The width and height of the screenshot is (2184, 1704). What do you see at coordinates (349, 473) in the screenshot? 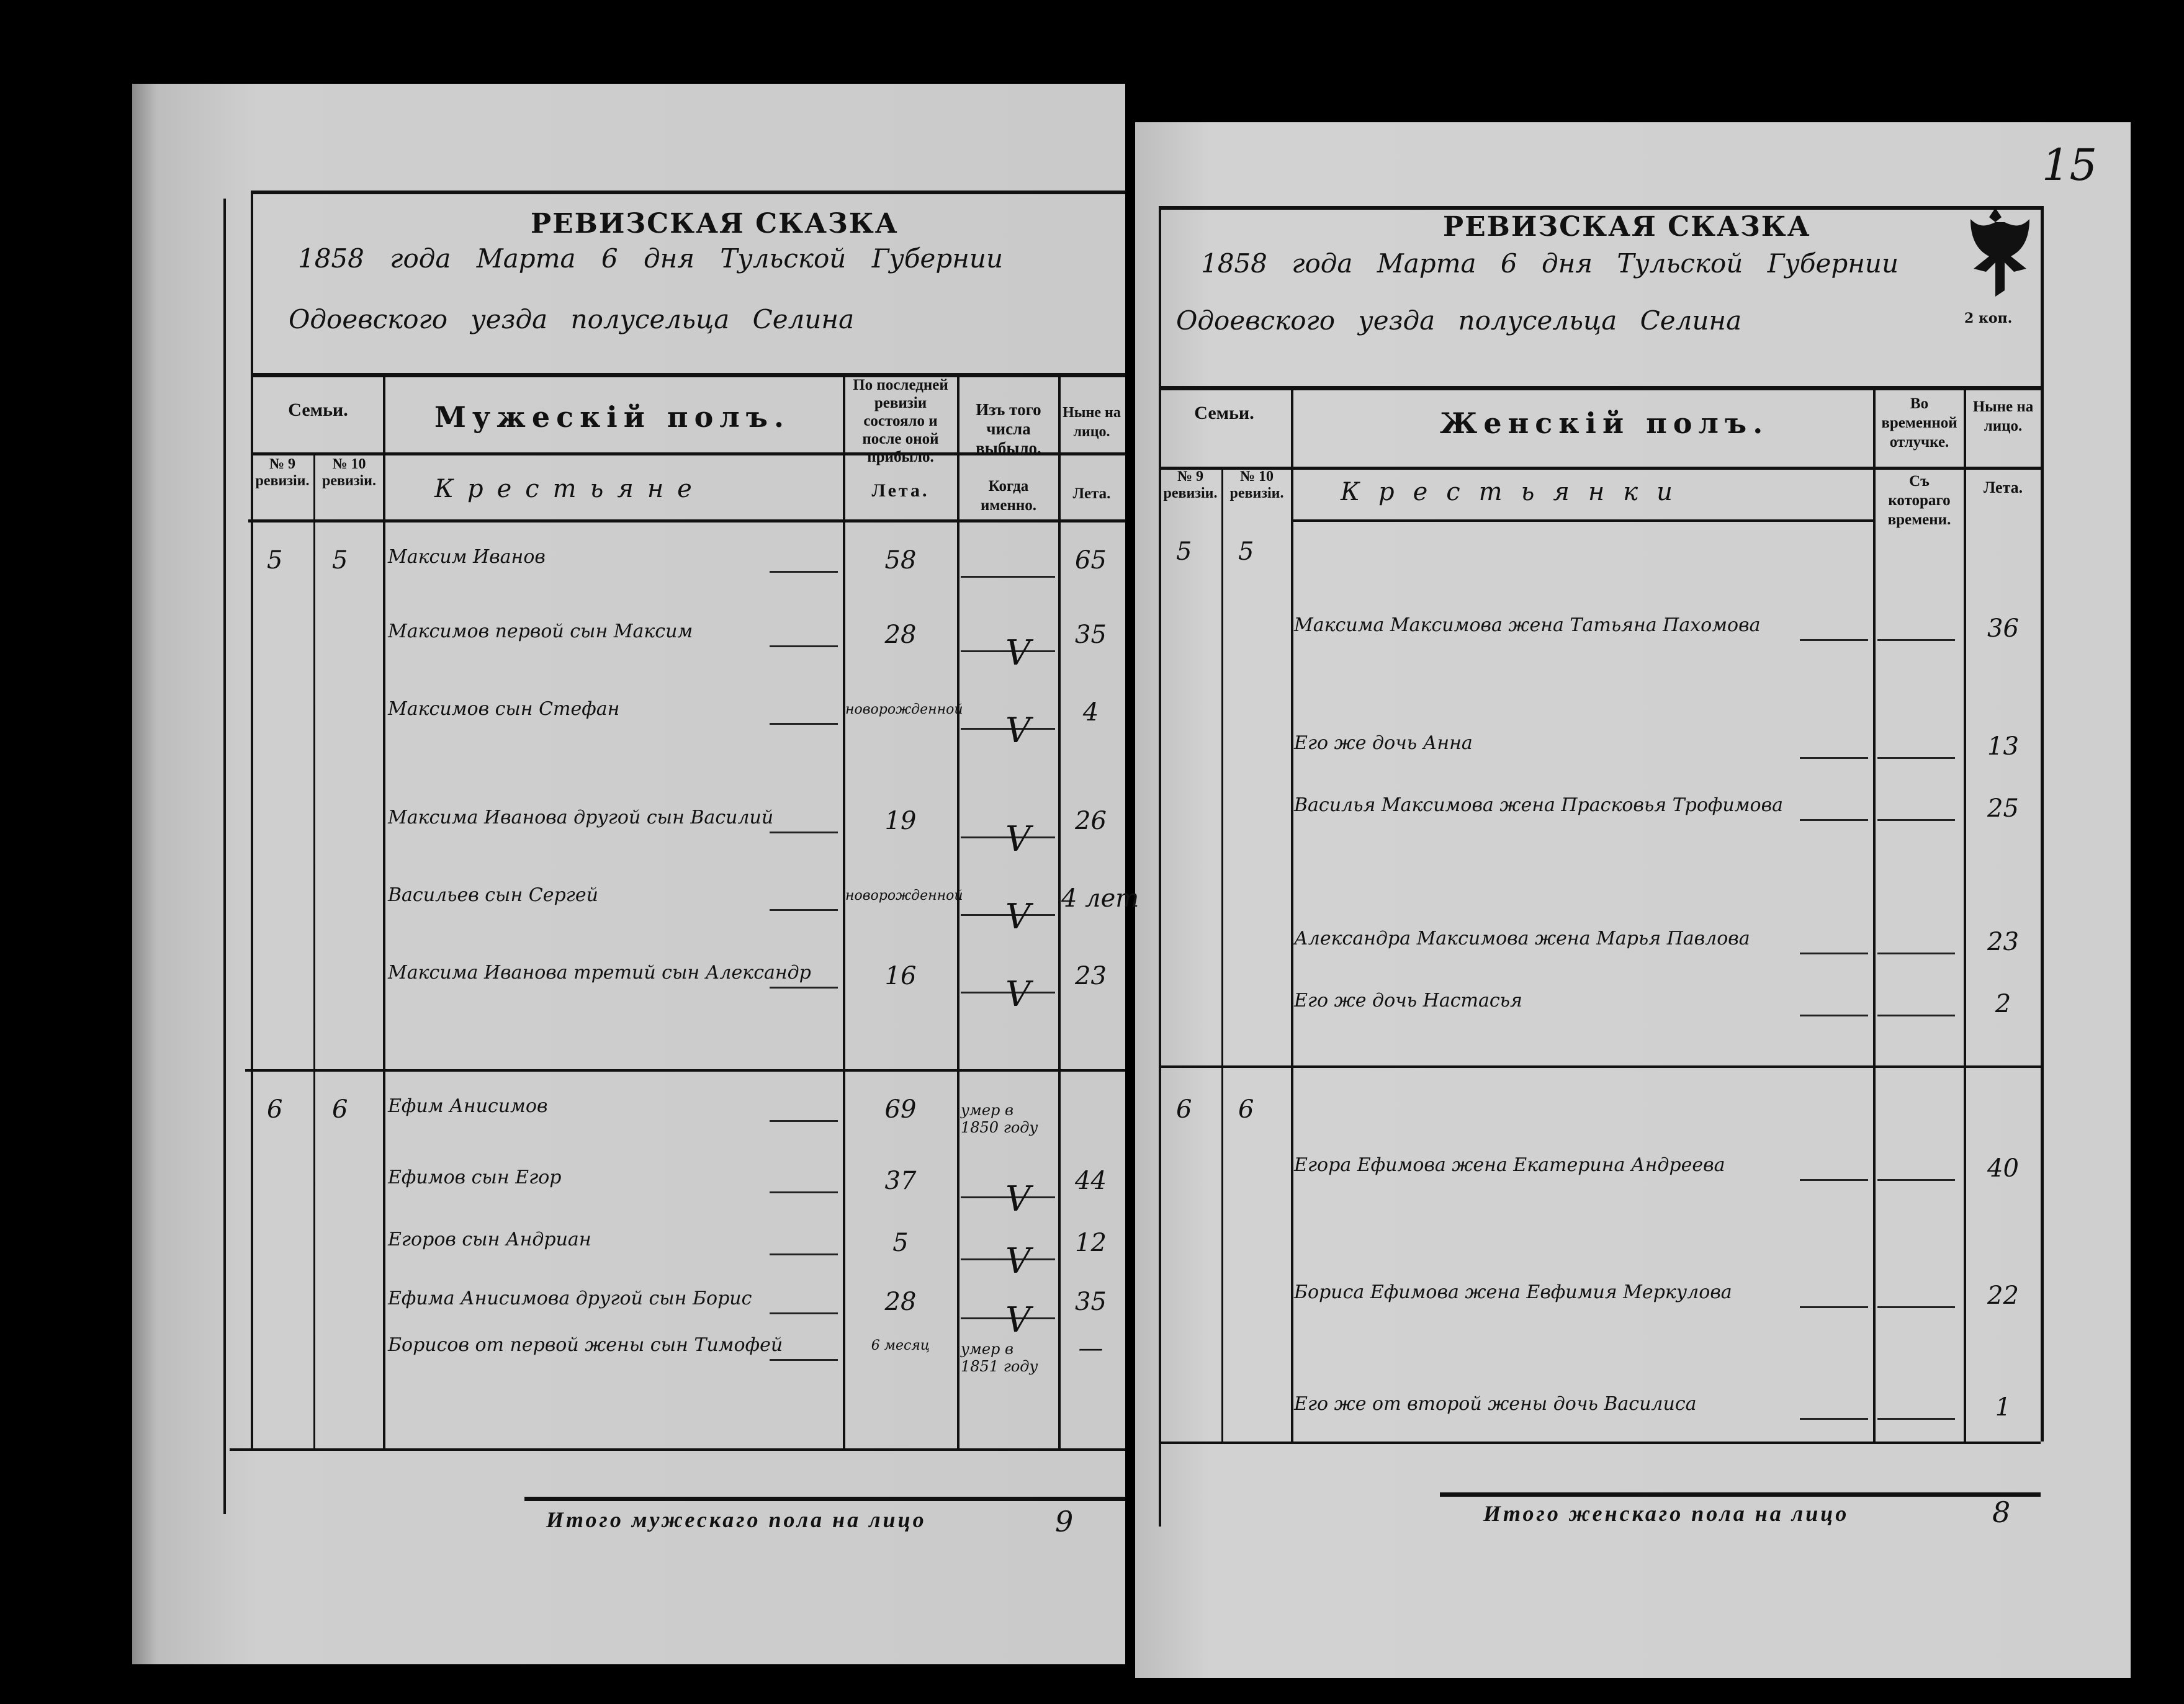
I see `left-rev10-header: № 10 ревизіи.` at bounding box center [349, 473].